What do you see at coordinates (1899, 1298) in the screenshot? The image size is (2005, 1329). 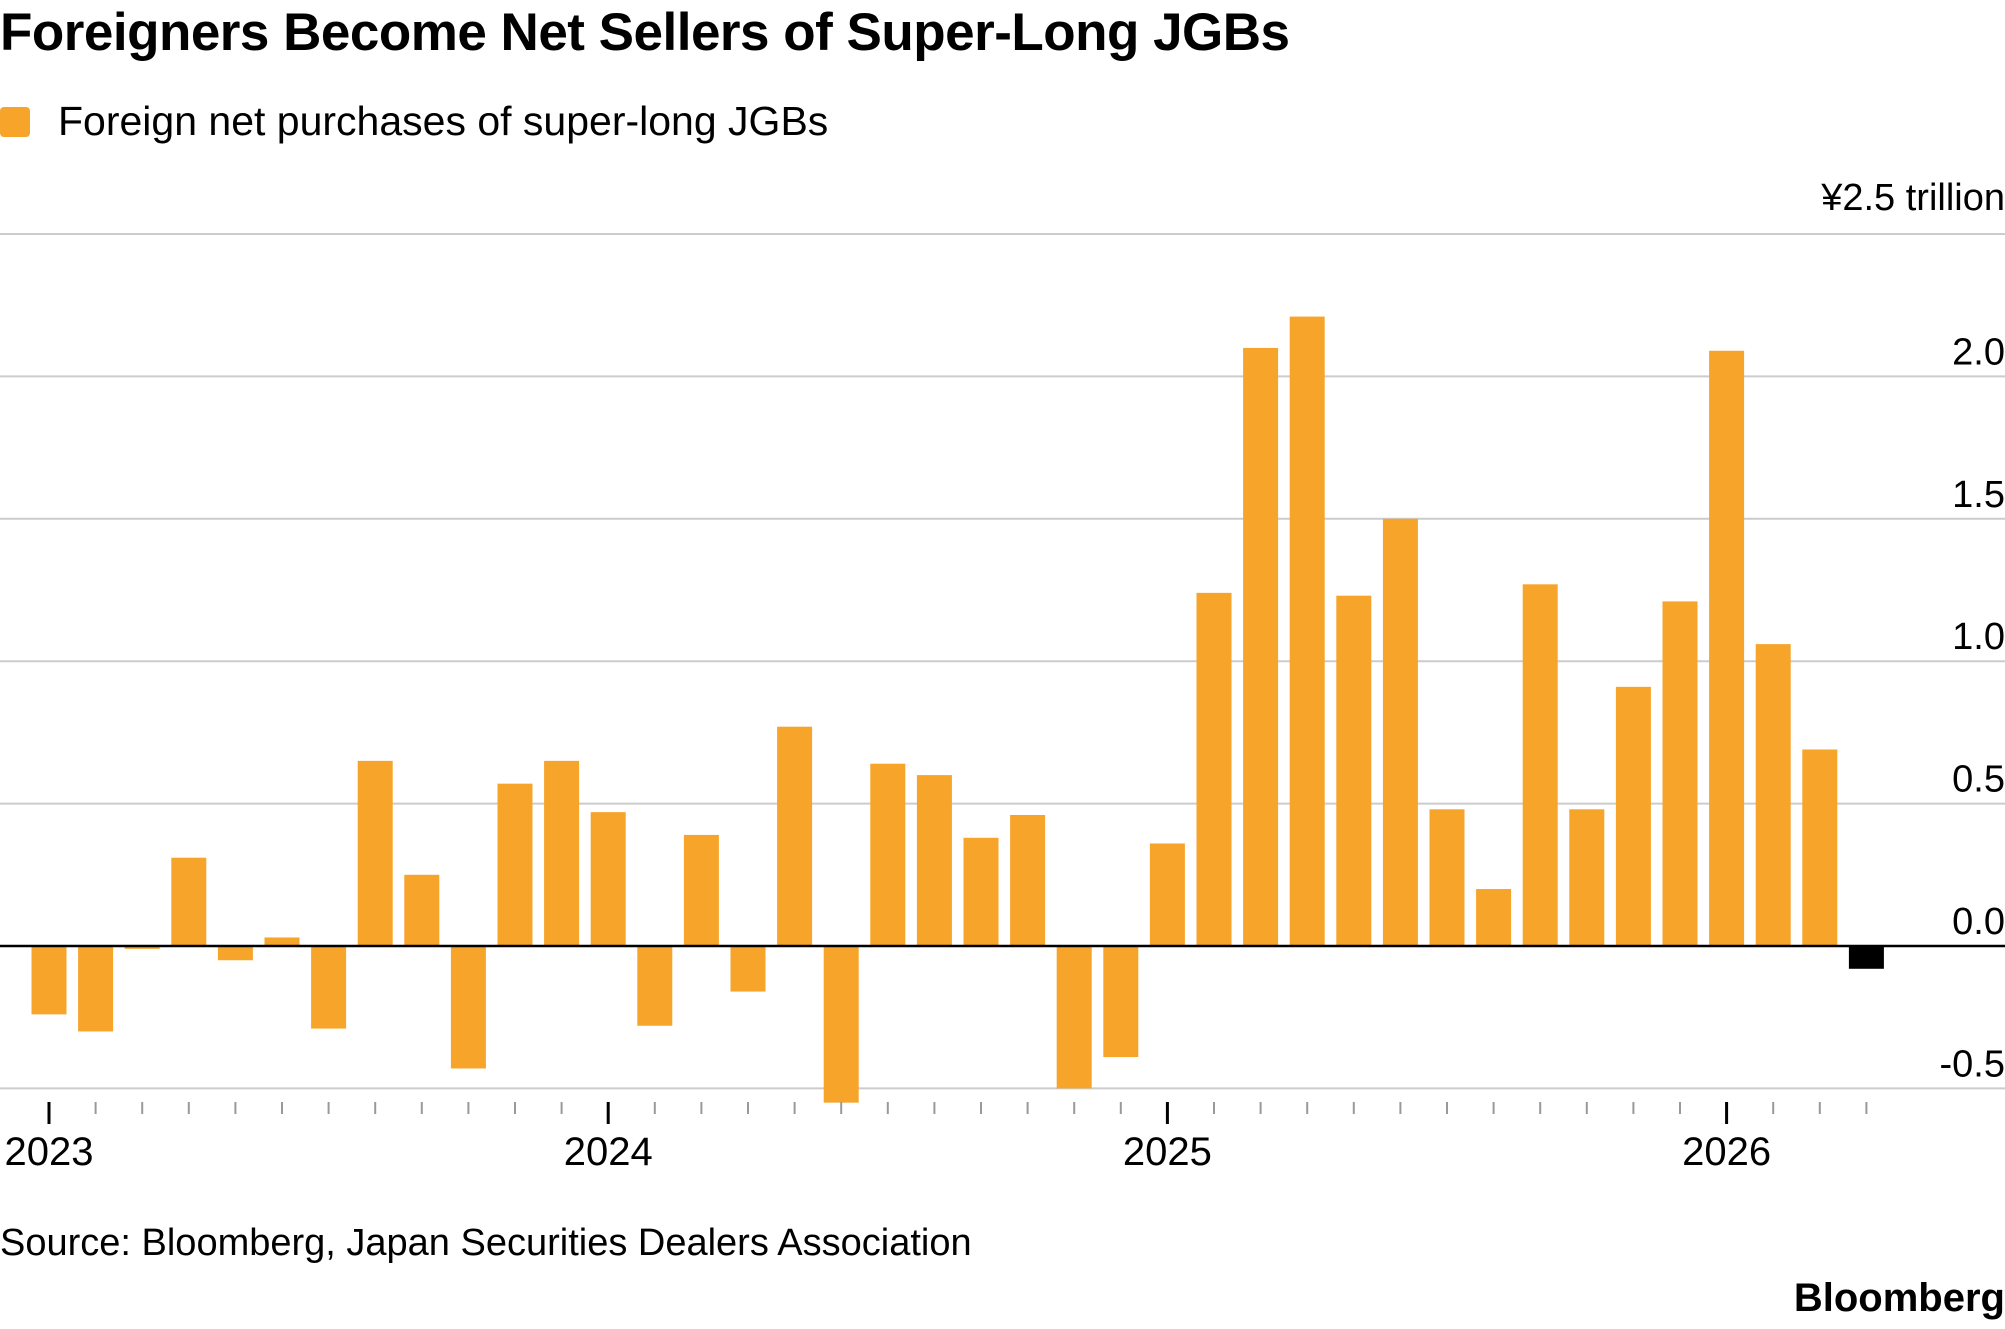 I see `bloomberg-logo: Bloomberg` at bounding box center [1899, 1298].